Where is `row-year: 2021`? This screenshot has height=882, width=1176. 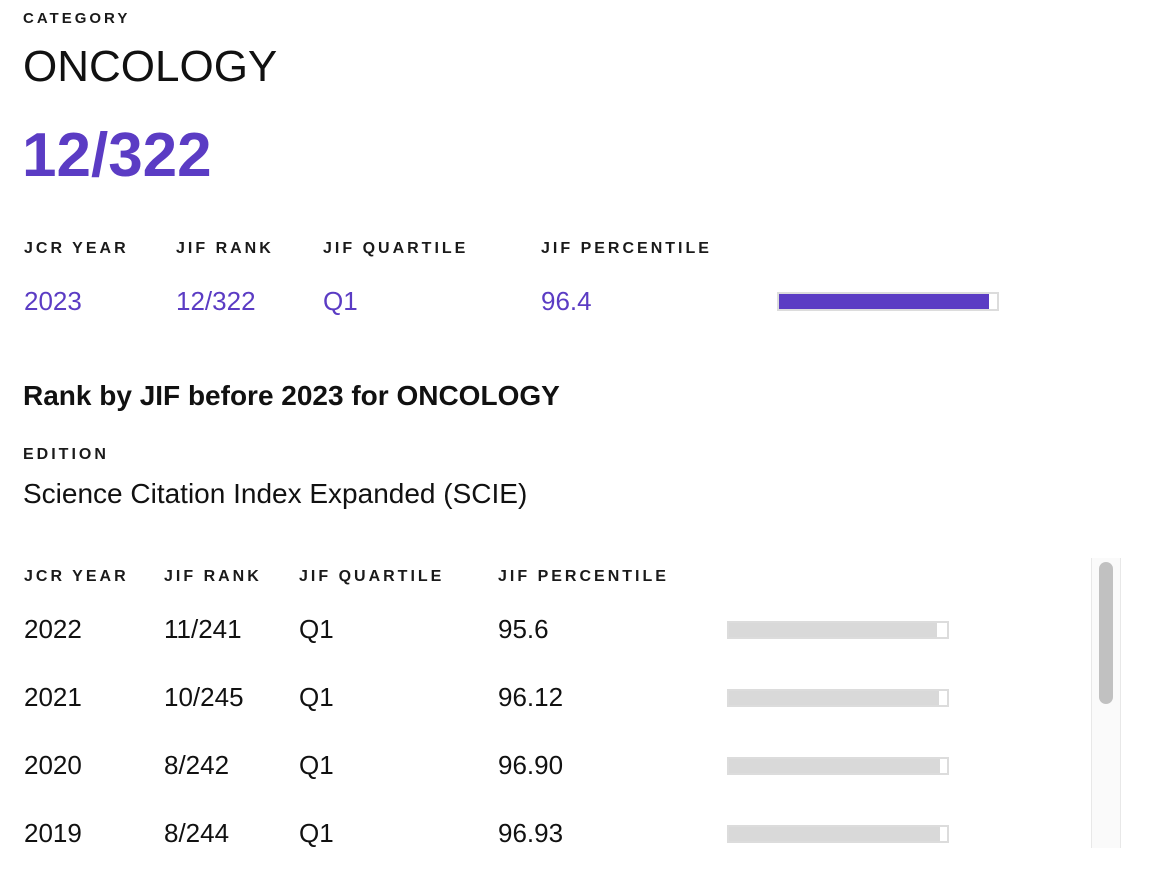
row-year: 2021 is located at coordinates (53, 697).